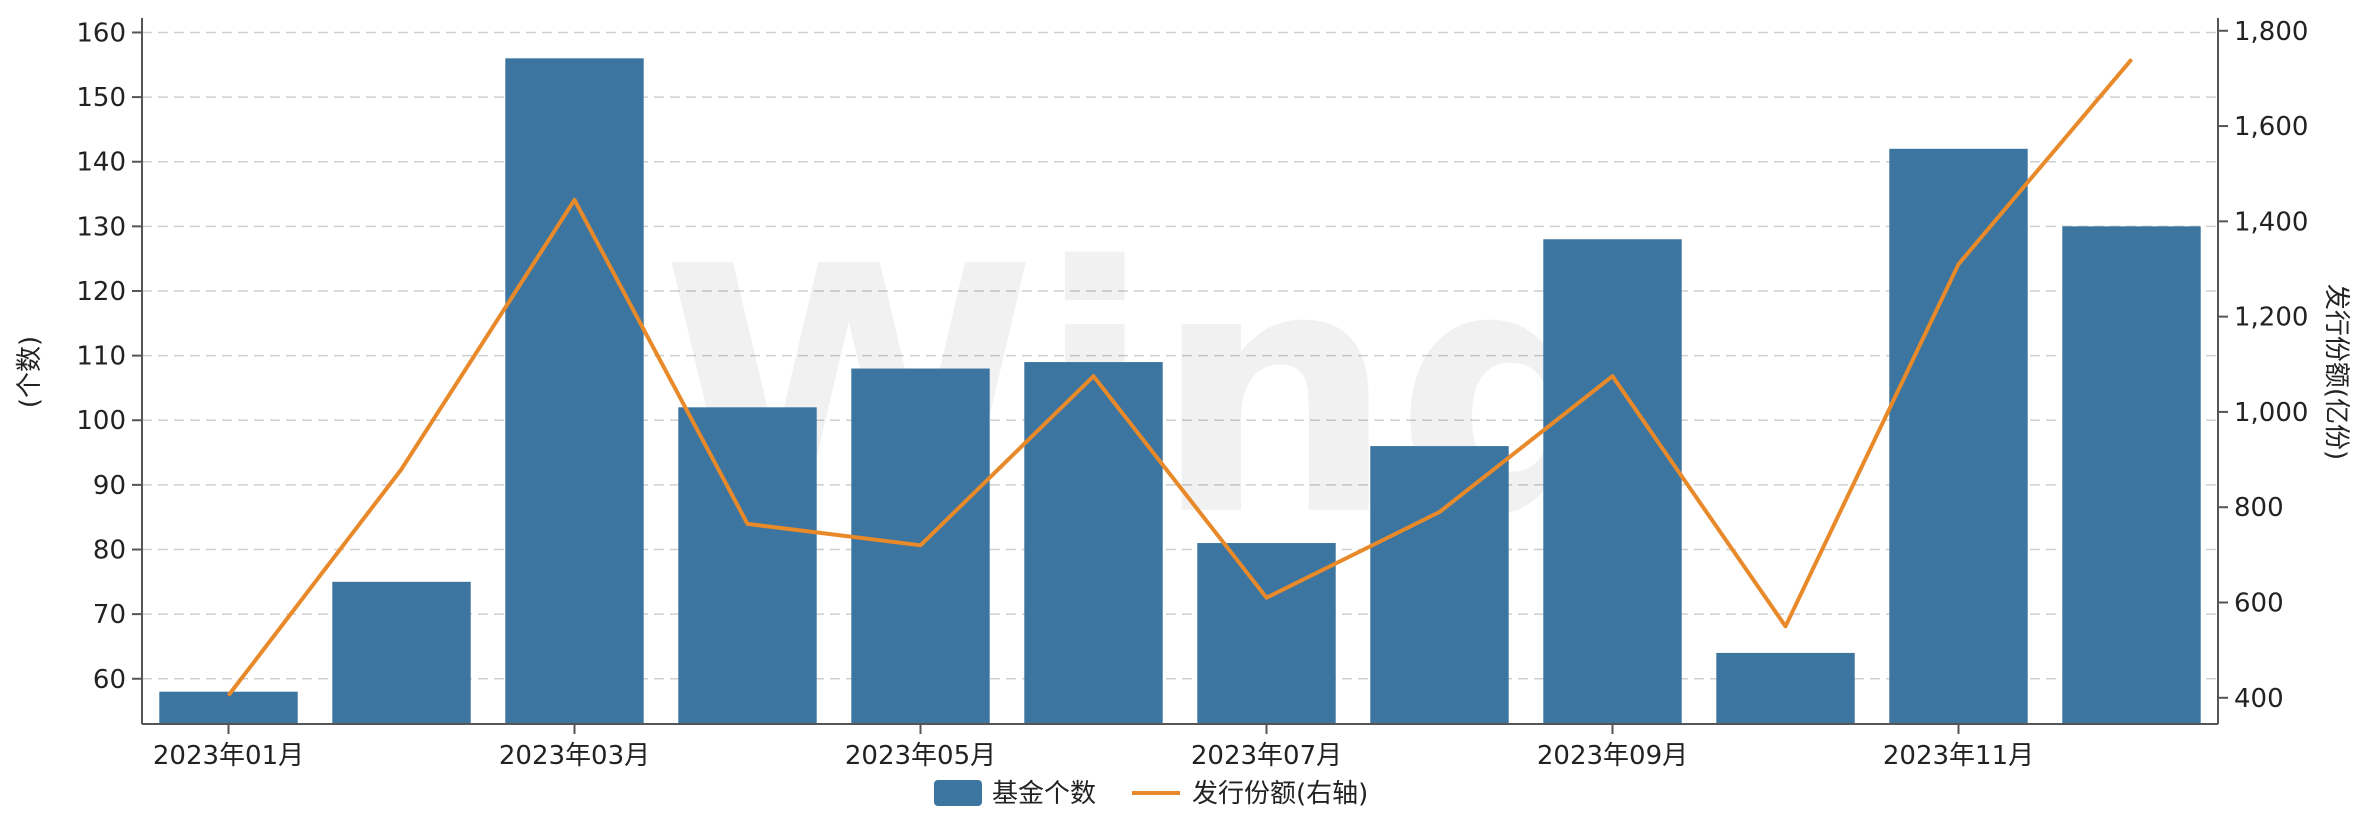 The width and height of the screenshot is (2354, 824). What do you see at coordinates (1044, 794) in the screenshot?
I see `legend-bar-label: 基金个数` at bounding box center [1044, 794].